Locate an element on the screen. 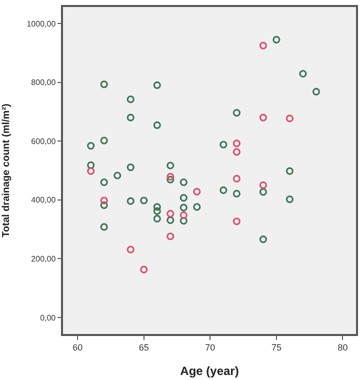 The height and width of the screenshot is (380, 362). y-axis-title: Total drainage count (ml/m²) is located at coordinates (6, 171).